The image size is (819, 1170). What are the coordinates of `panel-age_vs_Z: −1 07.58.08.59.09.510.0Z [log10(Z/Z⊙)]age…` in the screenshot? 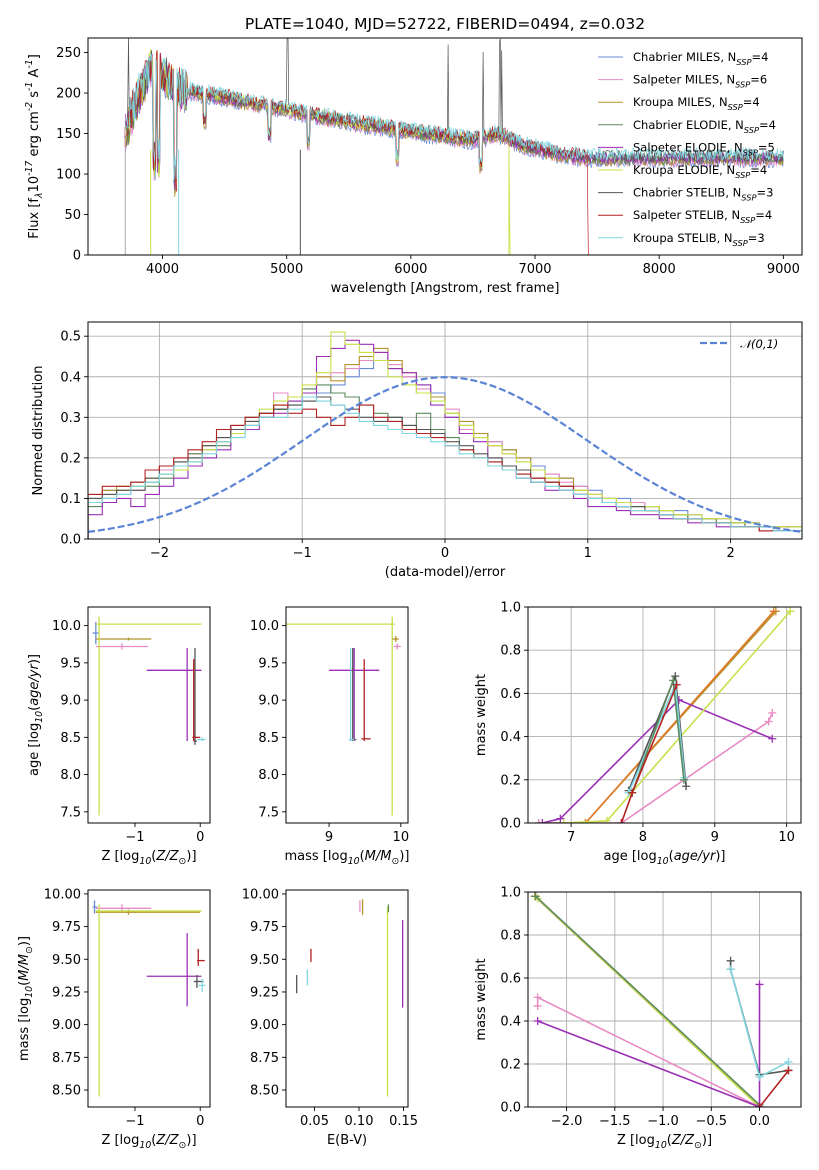 It's located at (119, 736).